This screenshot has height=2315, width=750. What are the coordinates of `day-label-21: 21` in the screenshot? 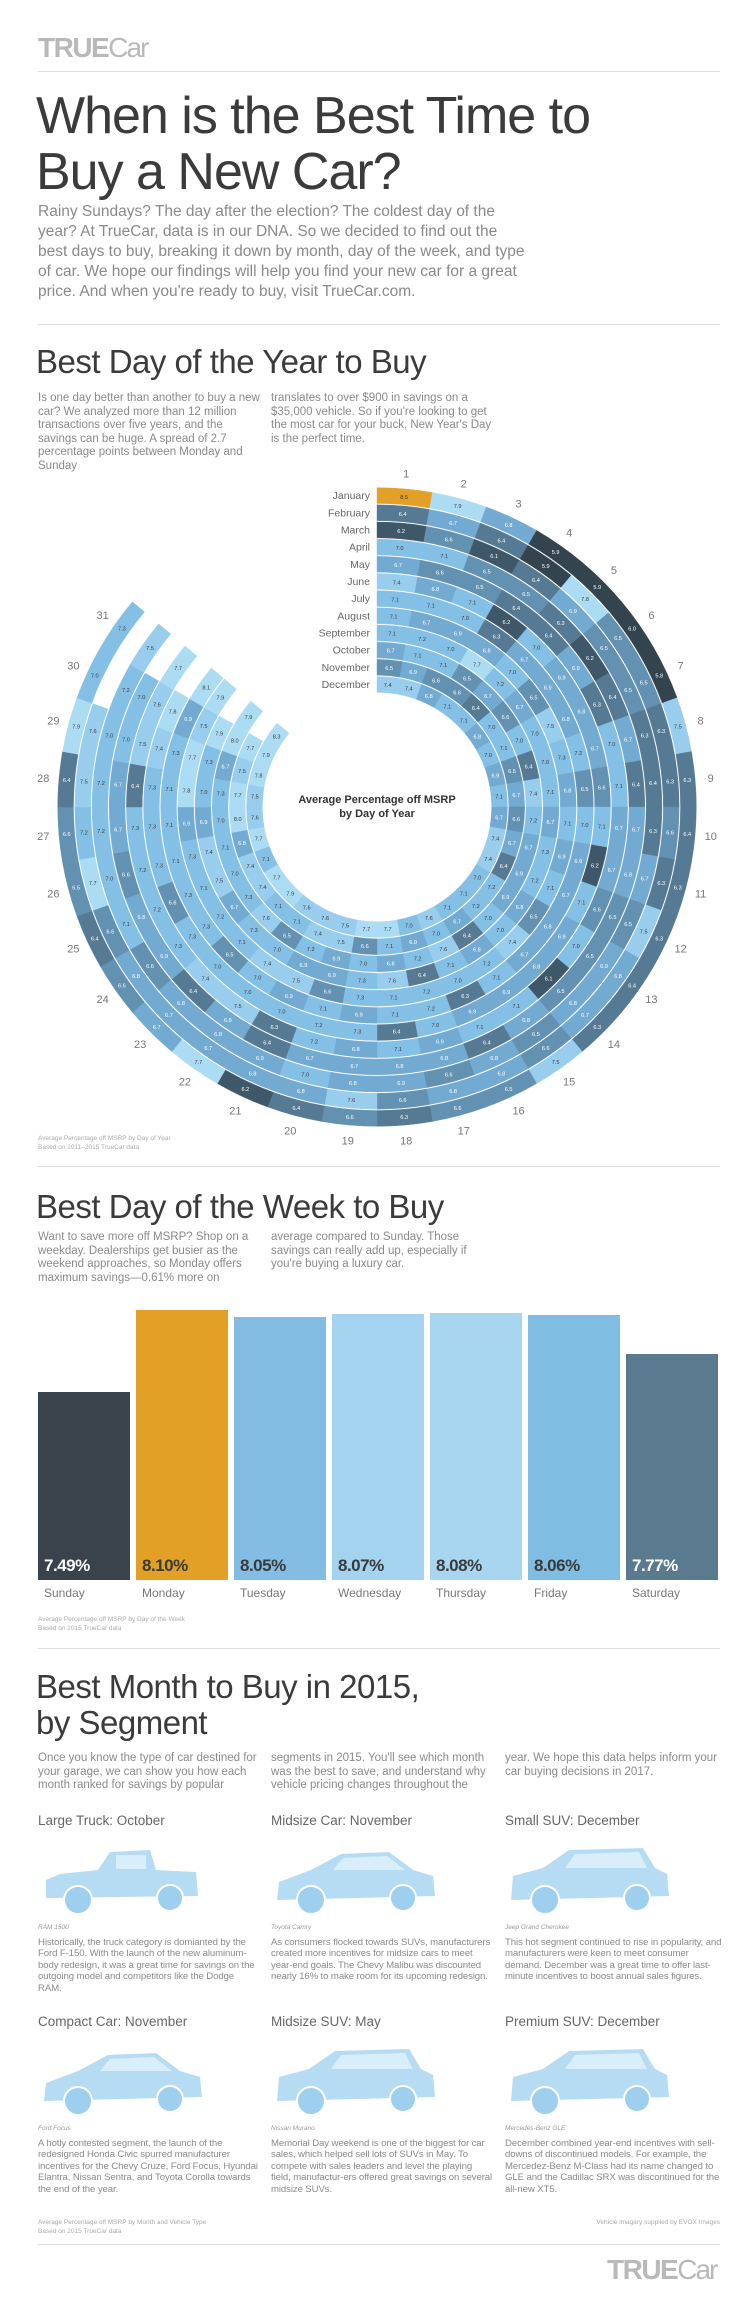 It's located at (235, 1112).